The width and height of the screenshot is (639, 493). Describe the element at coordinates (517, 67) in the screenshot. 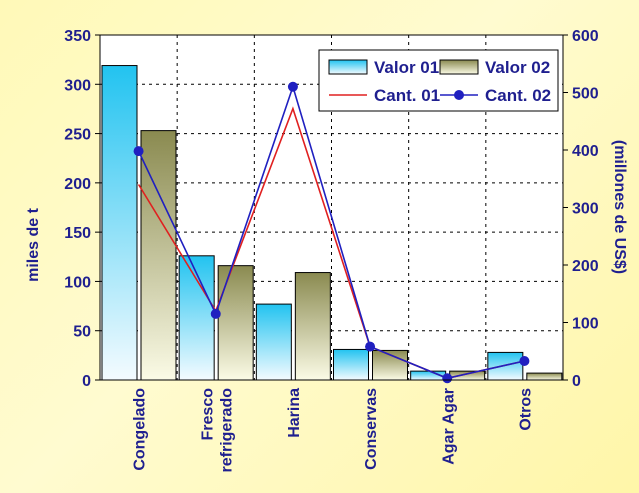

I see `legend-label-valor02: Valor 02` at that location.